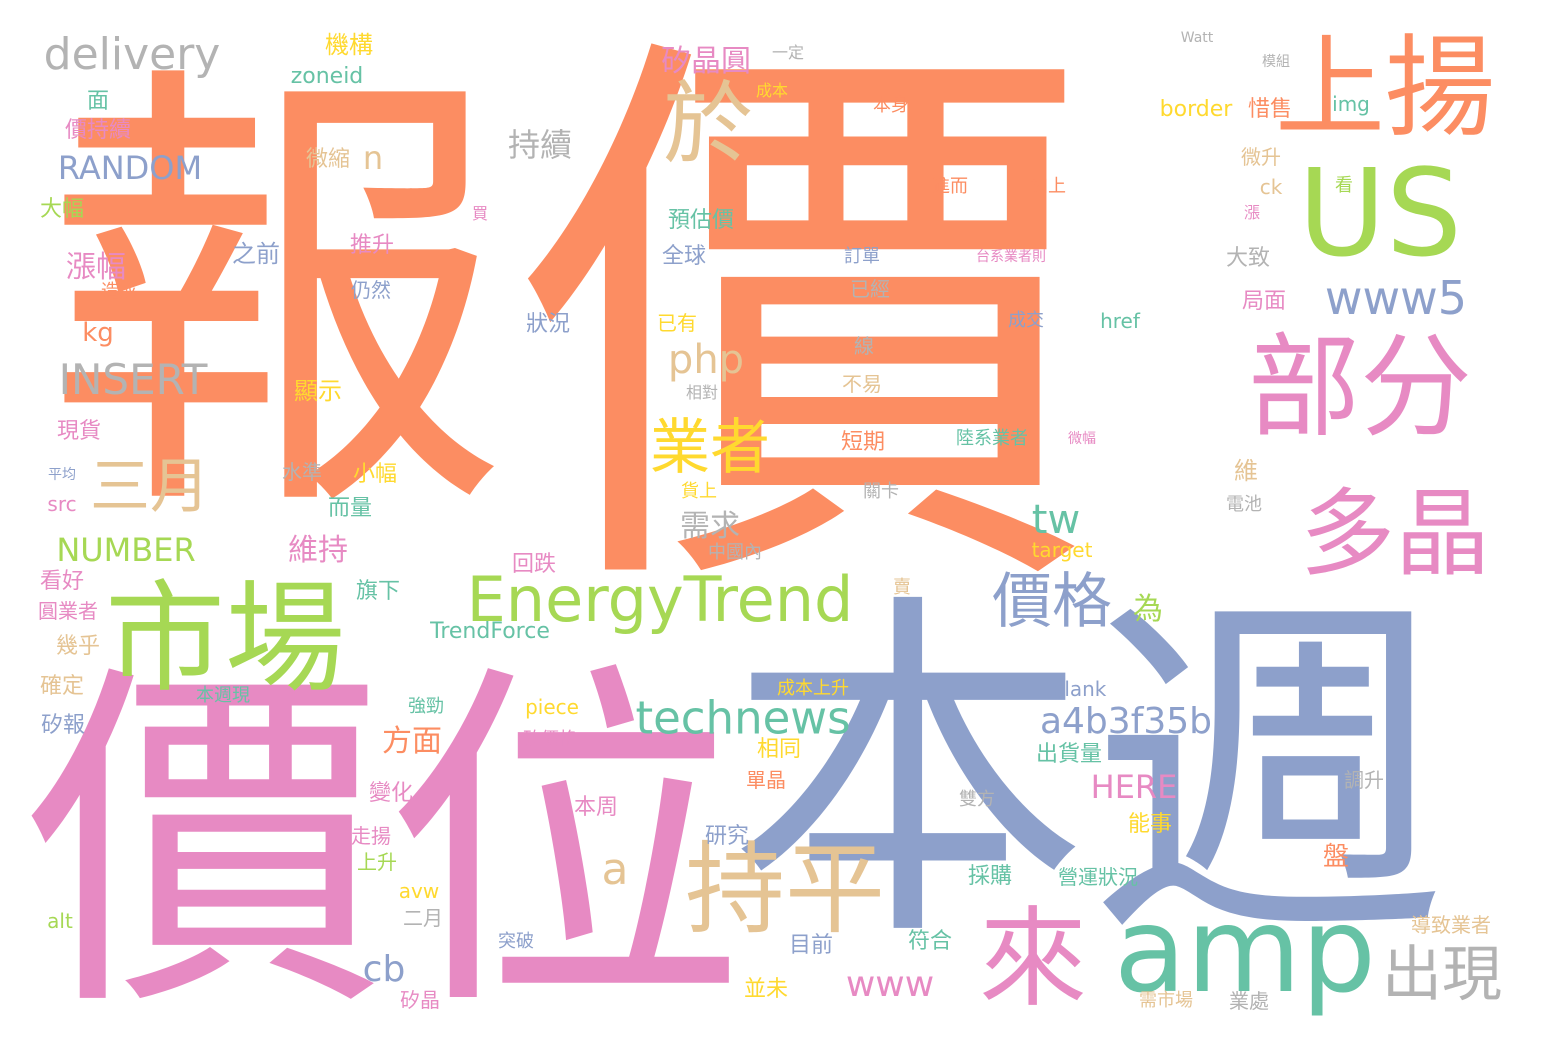  Describe the element at coordinates (60, 921) in the screenshot. I see `word-alt: alt` at that location.